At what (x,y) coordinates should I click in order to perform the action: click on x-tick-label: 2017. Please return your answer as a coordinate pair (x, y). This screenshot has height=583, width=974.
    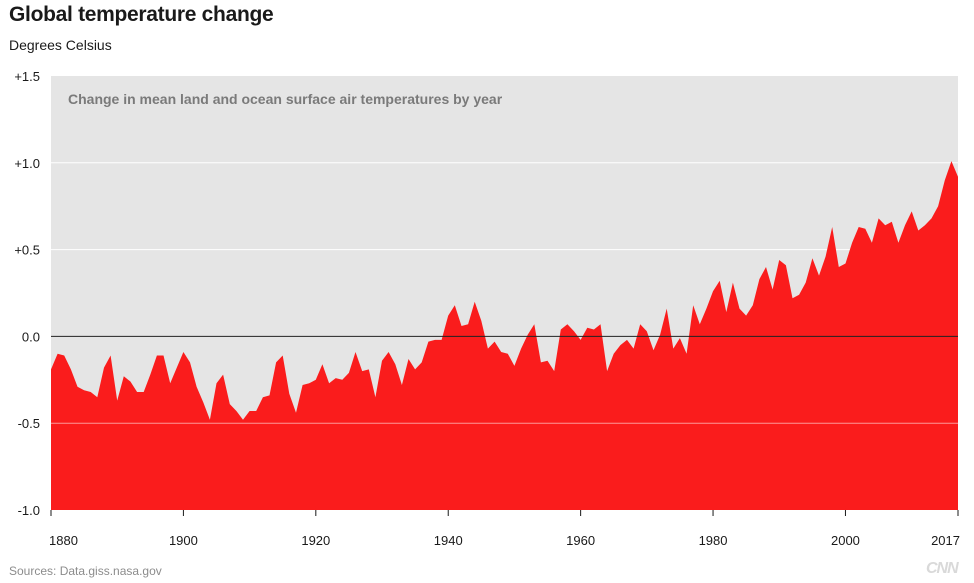
    Looking at the image, I should click on (945, 540).